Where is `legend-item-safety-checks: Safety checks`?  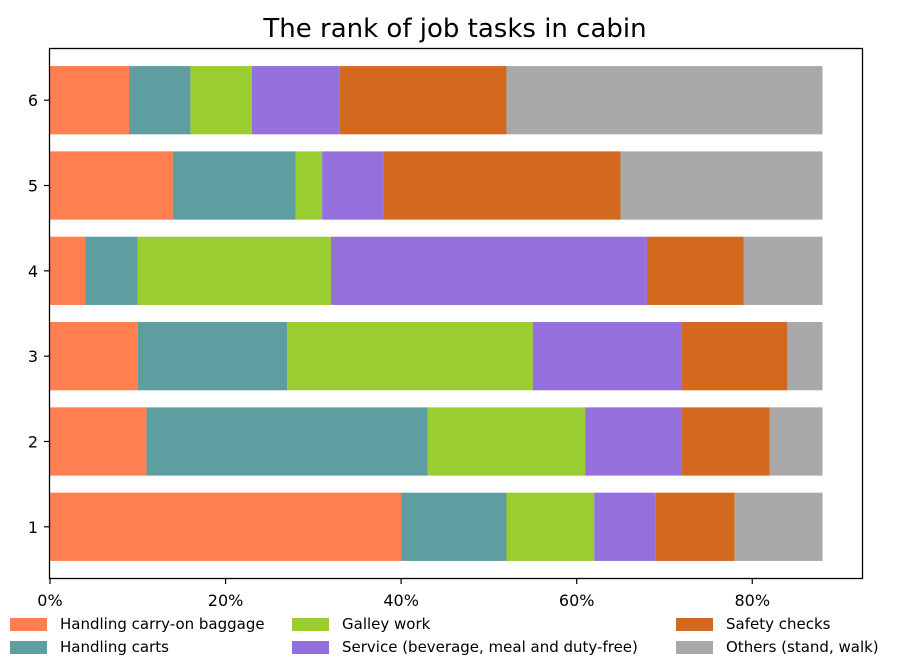 legend-item-safety-checks: Safety checks is located at coordinates (753, 624).